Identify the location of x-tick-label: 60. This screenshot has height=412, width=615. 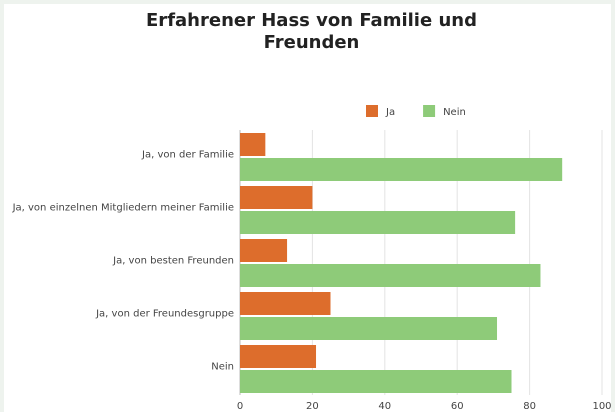
(457, 406).